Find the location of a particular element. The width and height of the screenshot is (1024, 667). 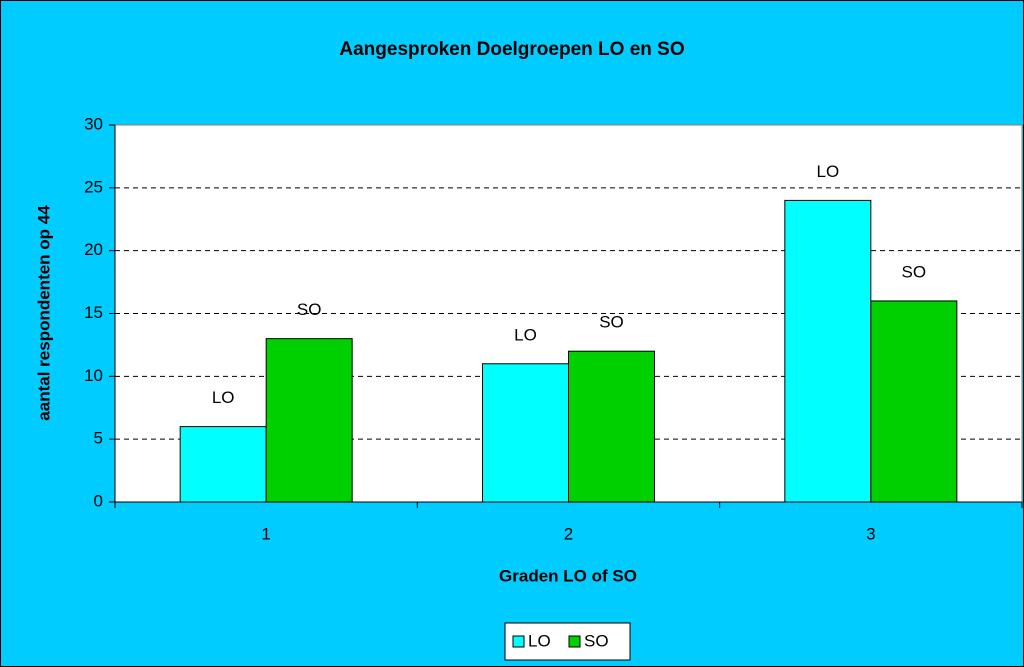

y-tick-label: 5 is located at coordinates (98, 438).